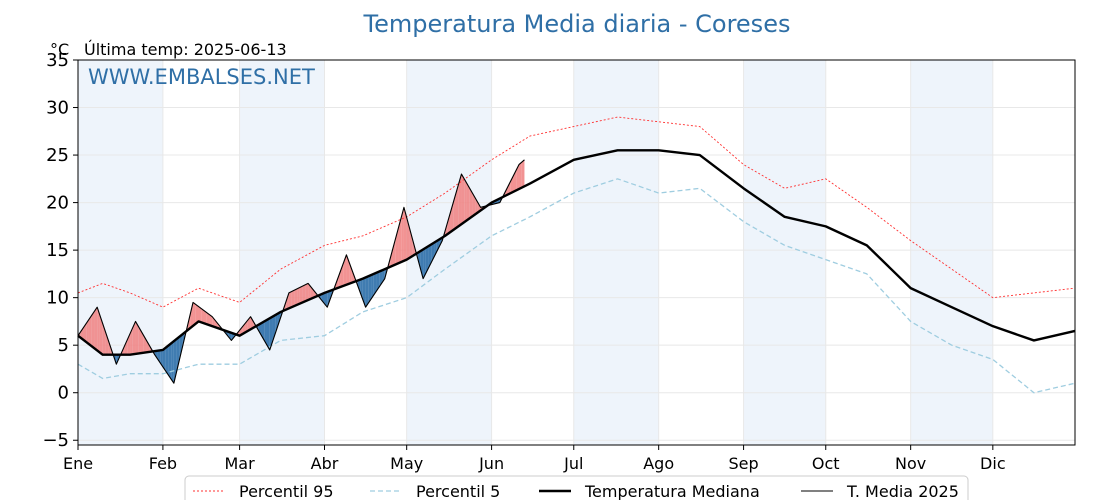  What do you see at coordinates (534, 459) in the screenshot?
I see `x-axis: Ene Feb Mar Abr May Jun Jul Ago Sep Oct Nov Dic` at bounding box center [534, 459].